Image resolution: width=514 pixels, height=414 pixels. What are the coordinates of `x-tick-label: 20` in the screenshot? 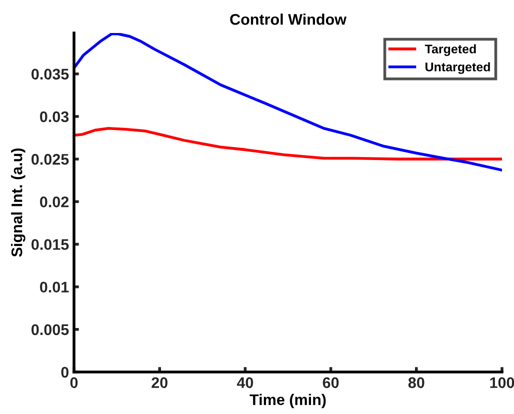 It's located at (160, 382).